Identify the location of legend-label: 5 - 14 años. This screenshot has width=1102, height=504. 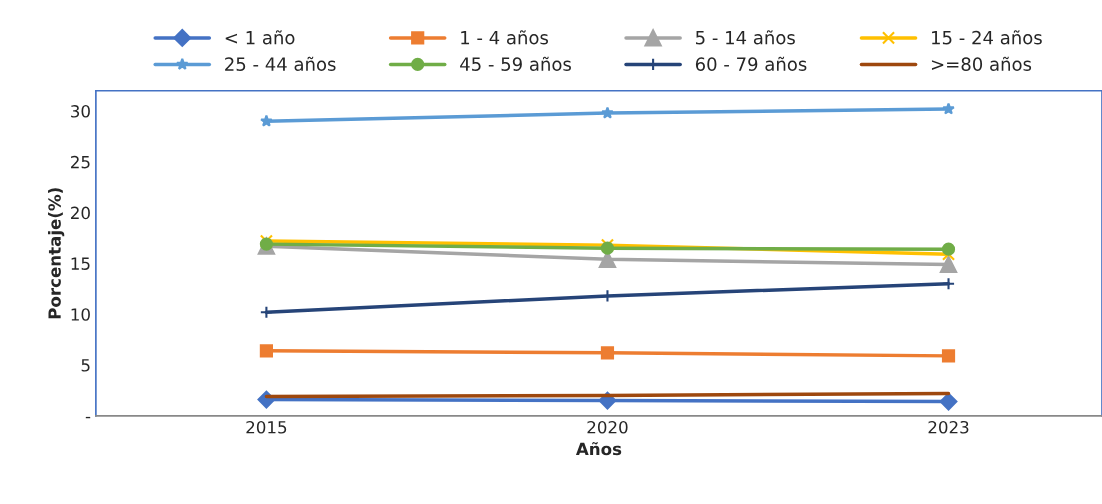
(745, 37).